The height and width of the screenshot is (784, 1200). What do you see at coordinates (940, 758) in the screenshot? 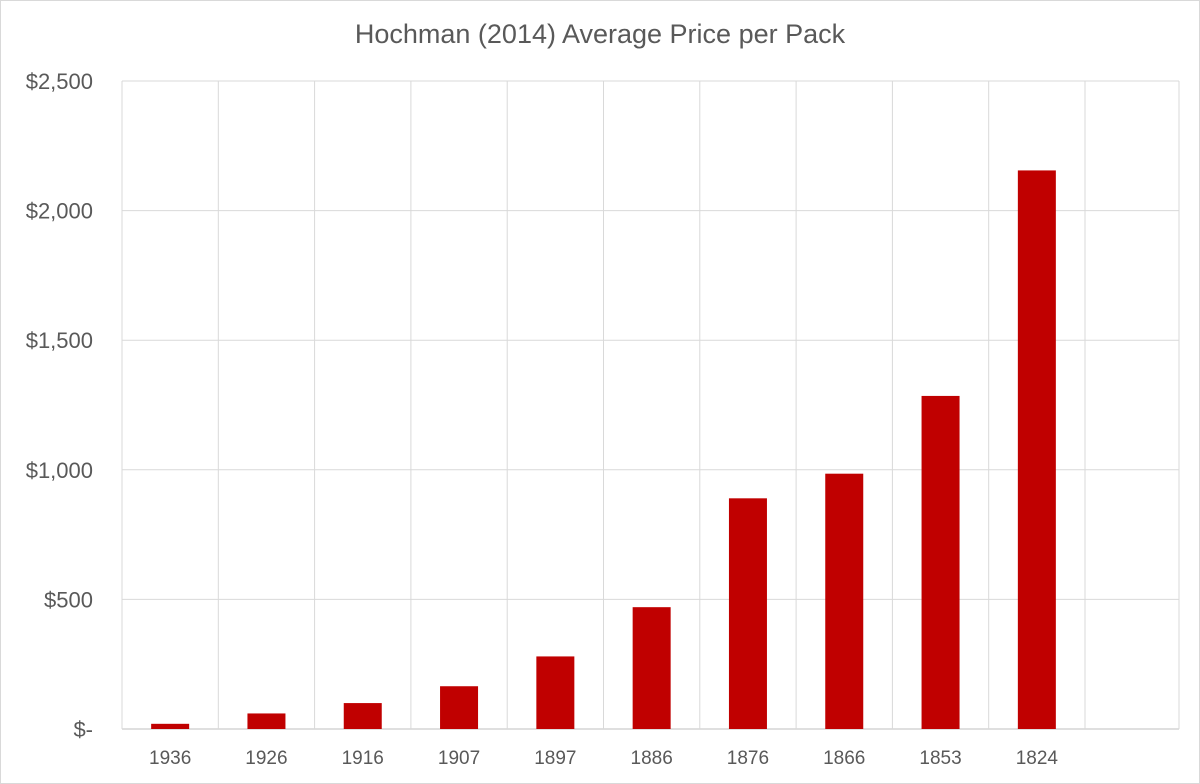
I see `x-tick-label: 1853` at bounding box center [940, 758].